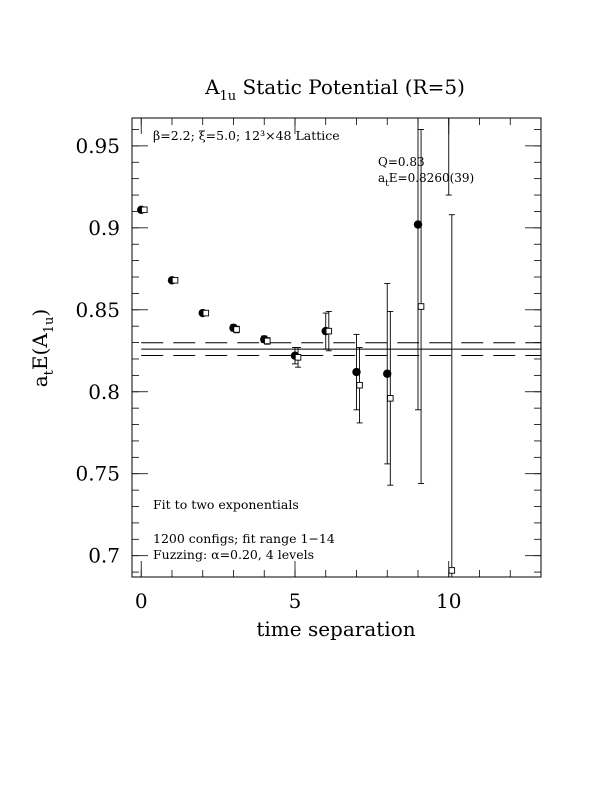 The width and height of the screenshot is (612, 792). Describe the element at coordinates (448, 601) in the screenshot. I see `x-tick-label: 10` at that location.